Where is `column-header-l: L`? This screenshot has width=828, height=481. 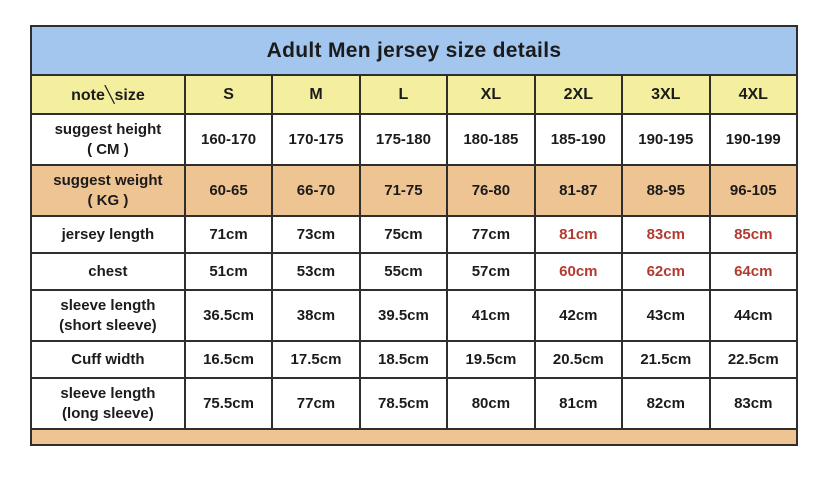
column-header-l: L is located at coordinates (403, 94).